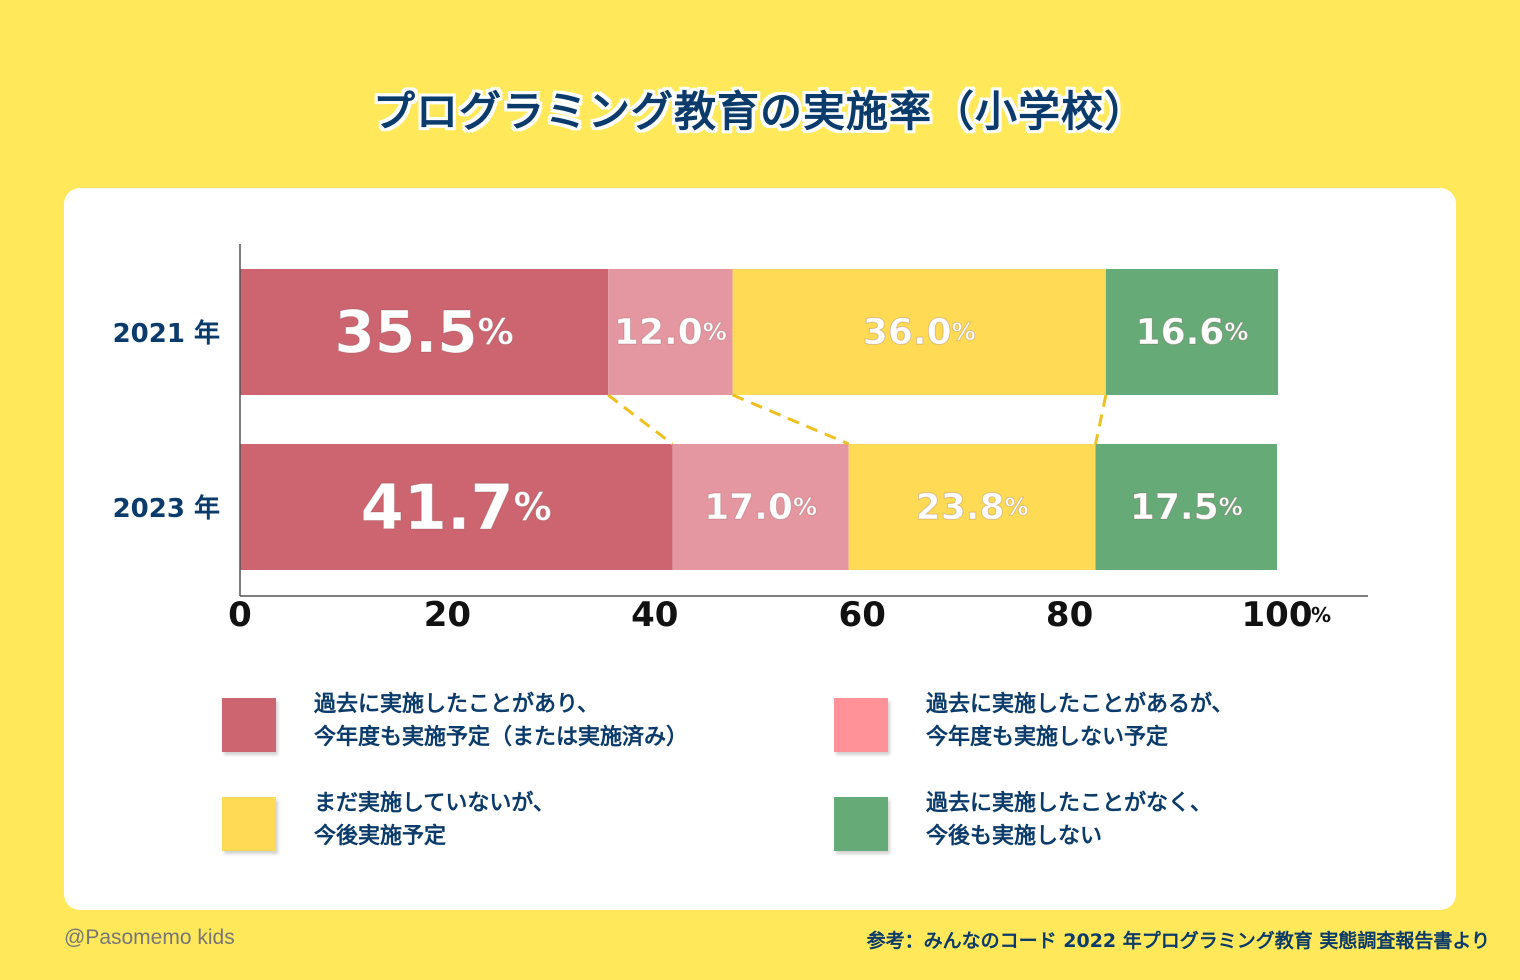 This screenshot has width=1520, height=980. Describe the element at coordinates (380, 836) in the screenshot. I see `legend-label-3-line2: 今後実施予定` at that location.